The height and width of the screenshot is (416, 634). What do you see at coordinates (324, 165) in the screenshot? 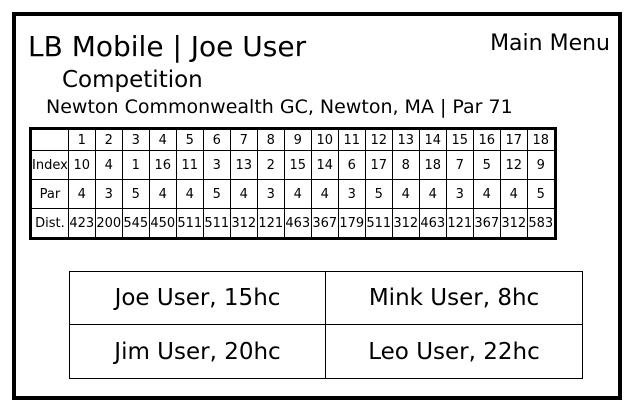
I see `scorecard-cell: 14` at bounding box center [324, 165].